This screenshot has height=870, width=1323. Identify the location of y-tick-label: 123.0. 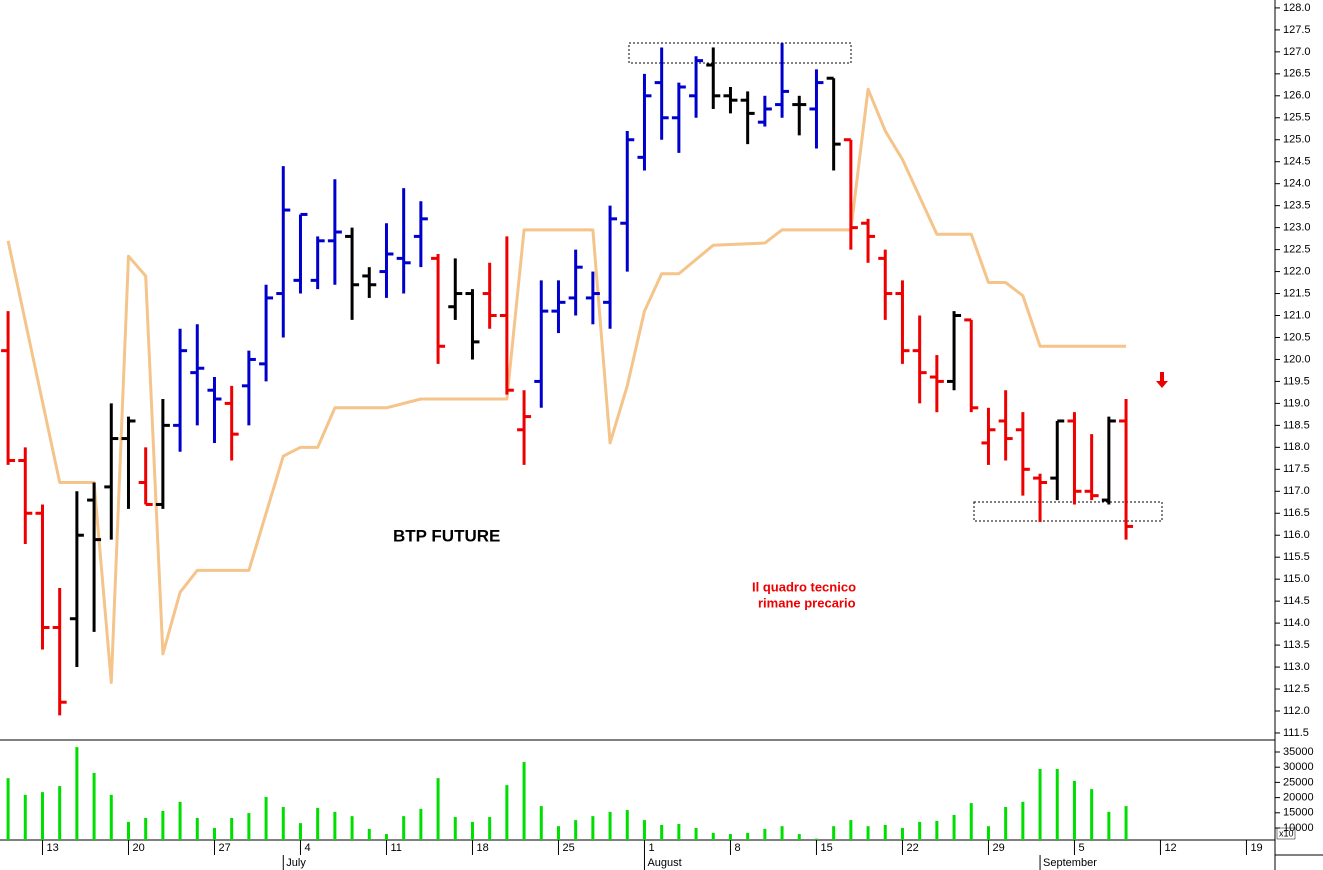
(1297, 228).